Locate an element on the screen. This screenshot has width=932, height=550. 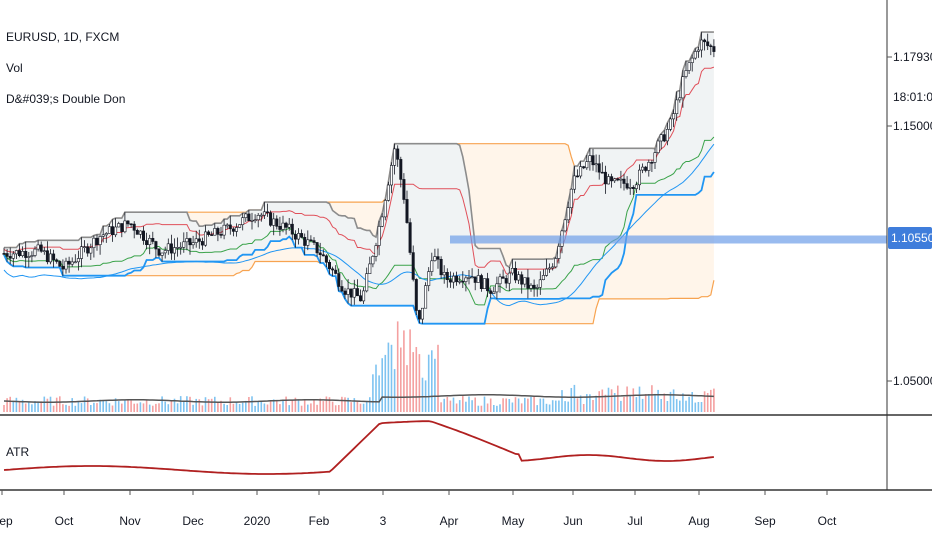
volume-legend: Vol is located at coordinates (14, 68).